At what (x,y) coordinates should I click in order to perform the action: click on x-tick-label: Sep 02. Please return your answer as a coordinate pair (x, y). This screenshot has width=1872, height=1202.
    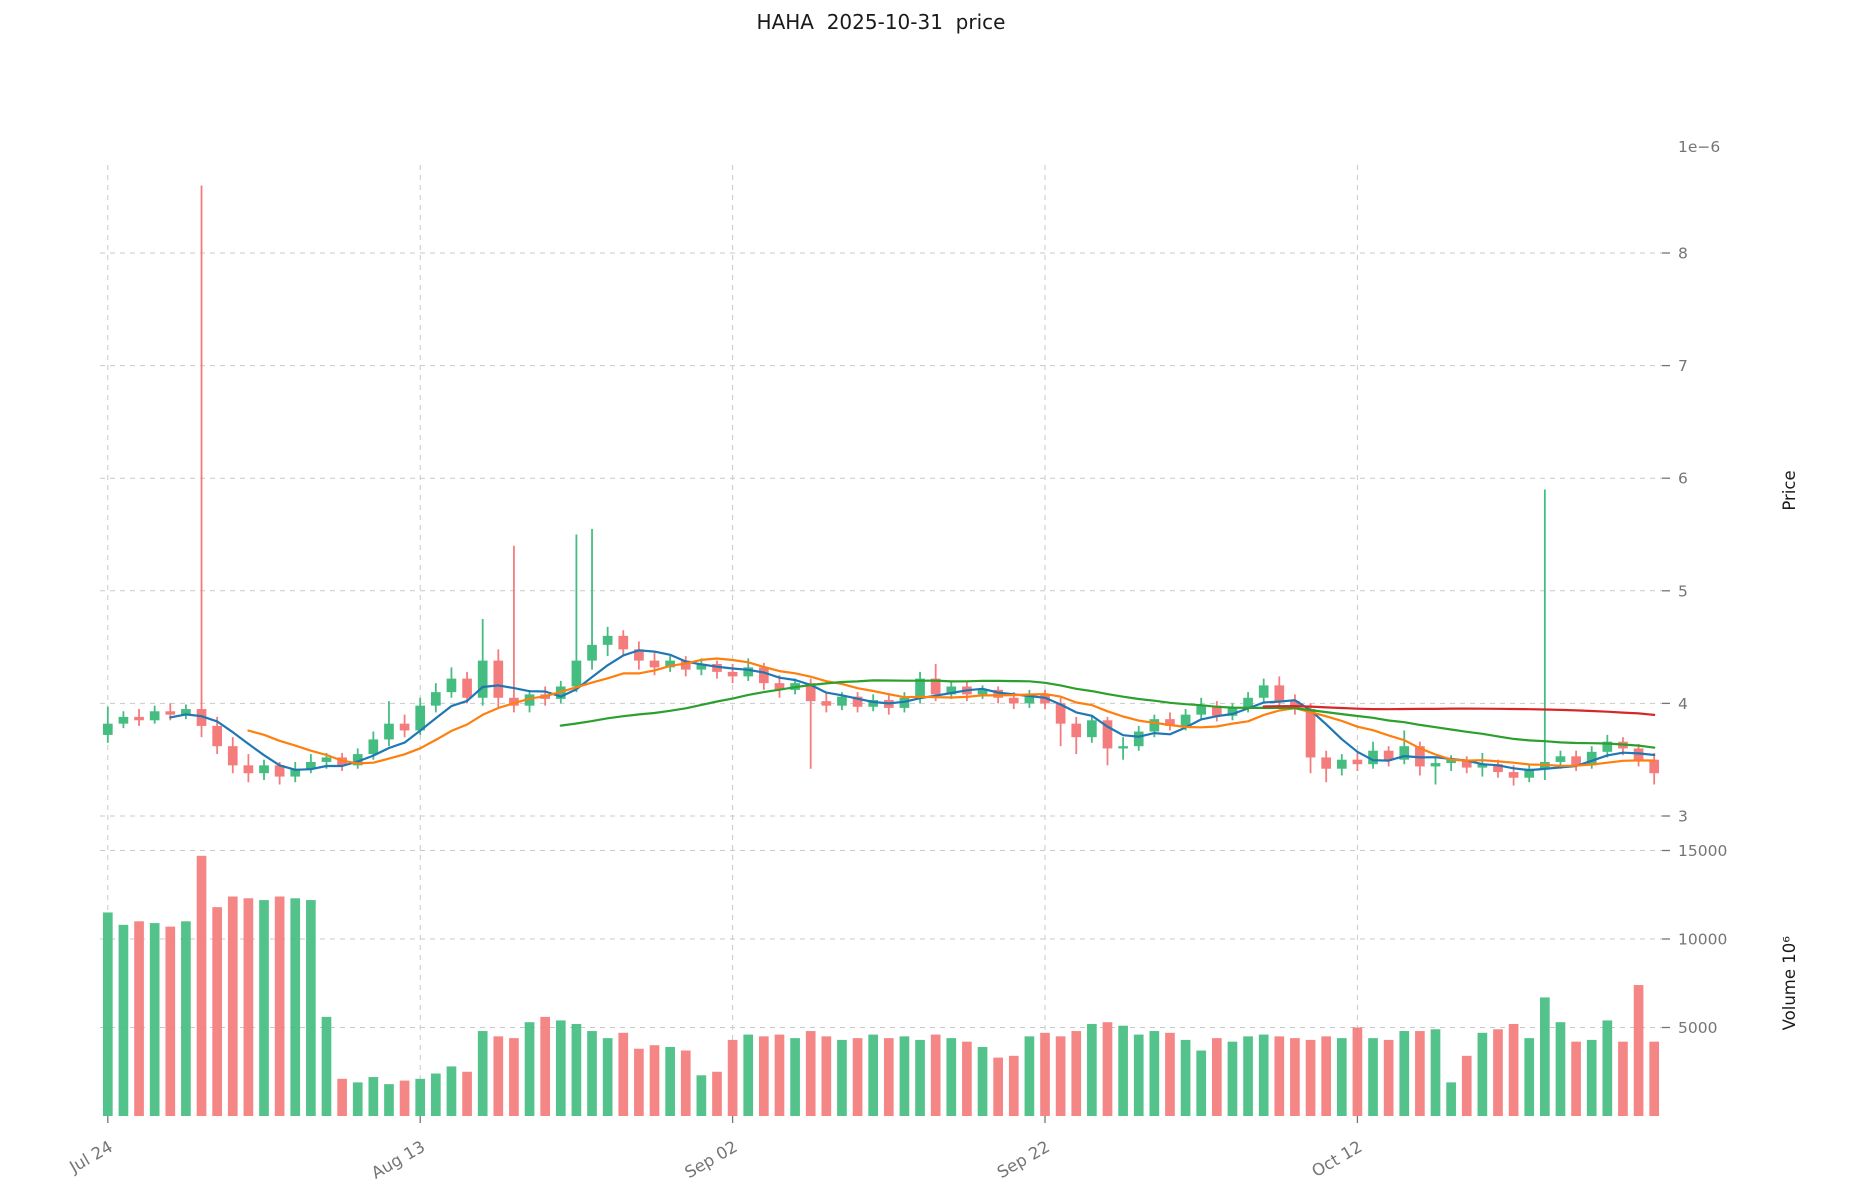
    Looking at the image, I should click on (710, 1159).